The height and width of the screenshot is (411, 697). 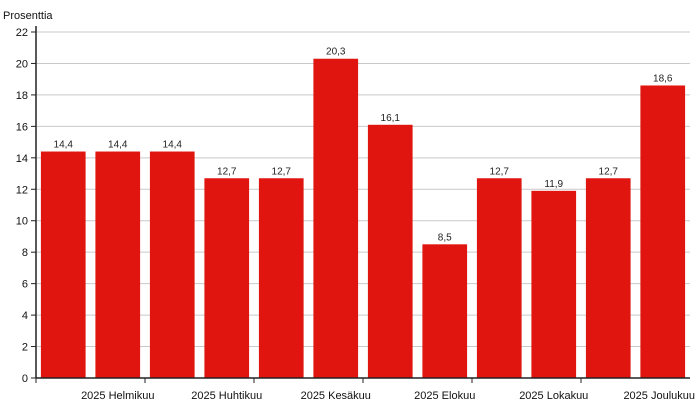 What do you see at coordinates (22, 190) in the screenshot?
I see `y-tick-label: 12` at bounding box center [22, 190].